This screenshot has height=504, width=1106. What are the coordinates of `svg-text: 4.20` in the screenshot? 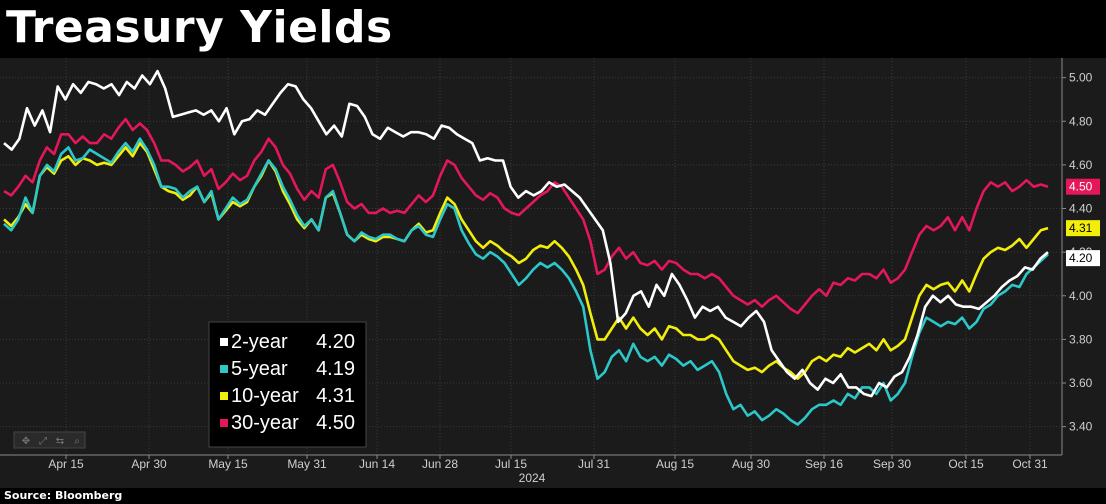 It's located at (1081, 258).